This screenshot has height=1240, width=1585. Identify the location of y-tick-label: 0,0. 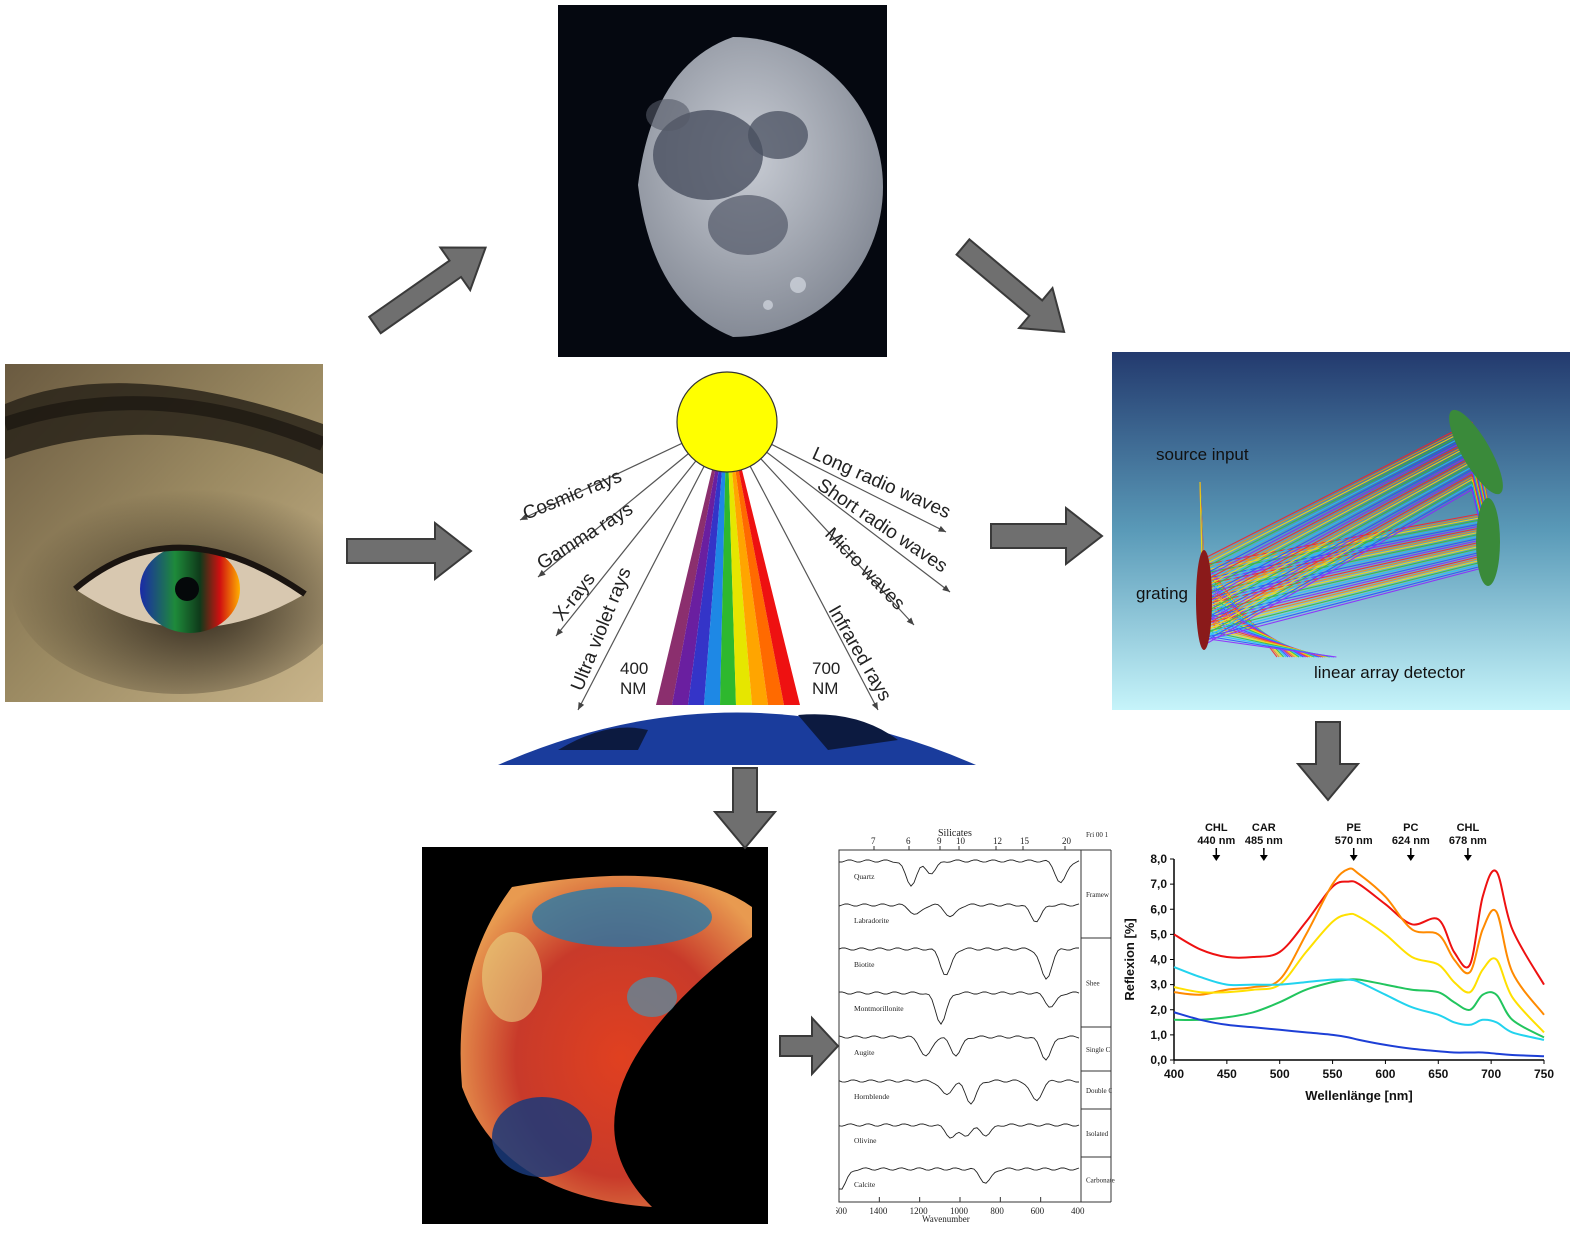
(1158, 1060).